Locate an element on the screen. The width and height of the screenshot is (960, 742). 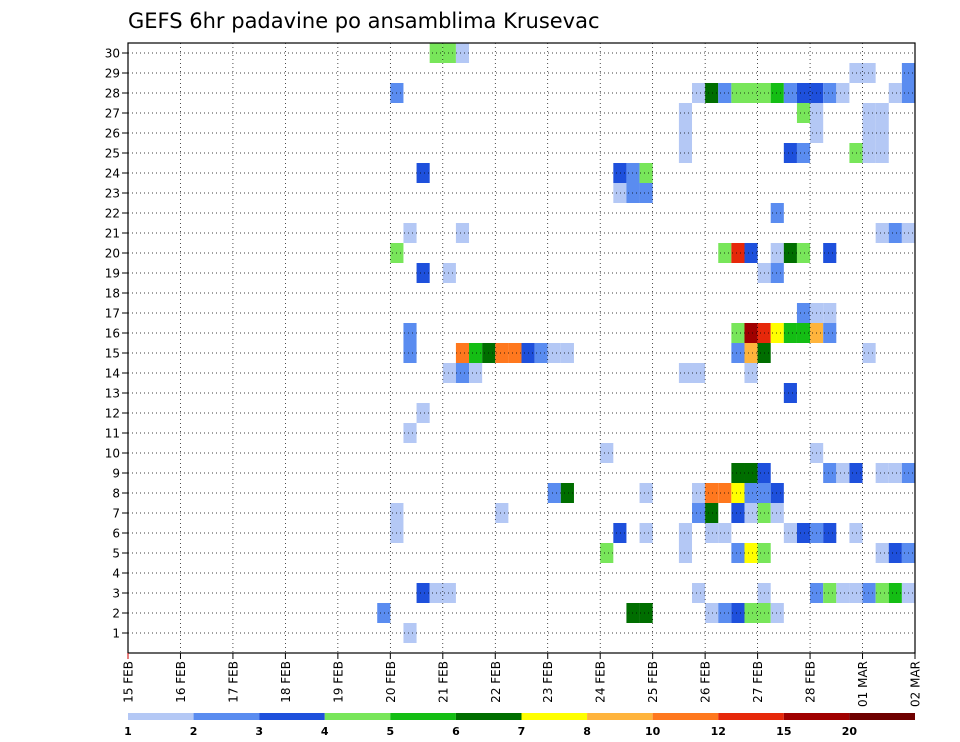
x-tick-label: 18 FEB is located at coordinates (286, 682).